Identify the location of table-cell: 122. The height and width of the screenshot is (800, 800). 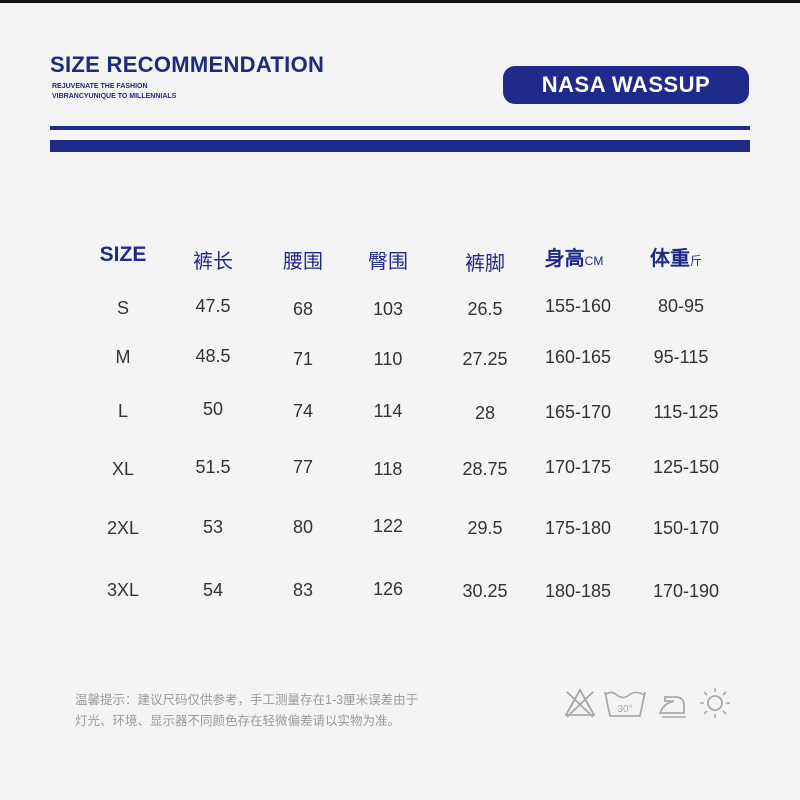
(388, 526).